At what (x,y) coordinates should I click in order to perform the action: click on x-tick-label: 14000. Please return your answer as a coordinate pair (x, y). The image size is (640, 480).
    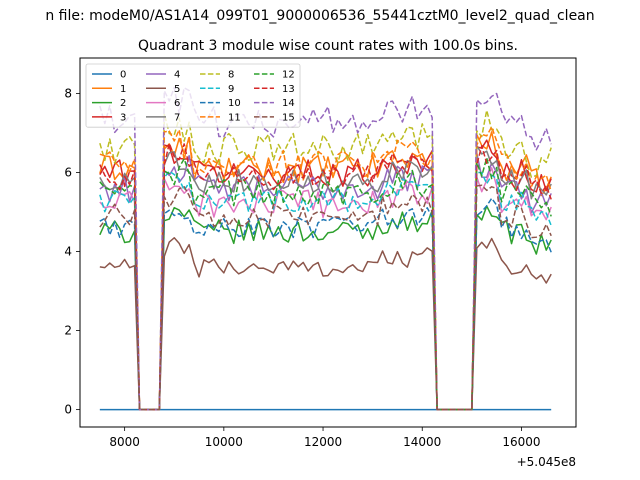
    Looking at the image, I should click on (422, 442).